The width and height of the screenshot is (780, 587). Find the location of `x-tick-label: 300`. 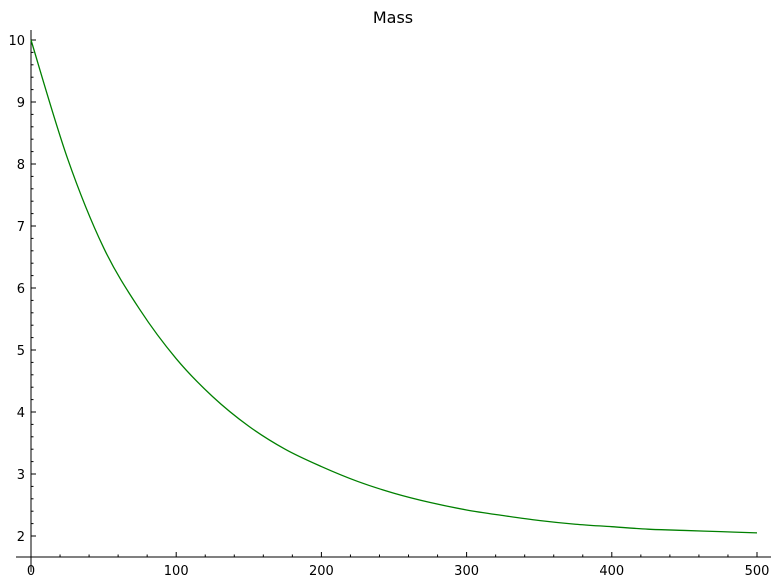

x-tick-label: 300 is located at coordinates (466, 571).